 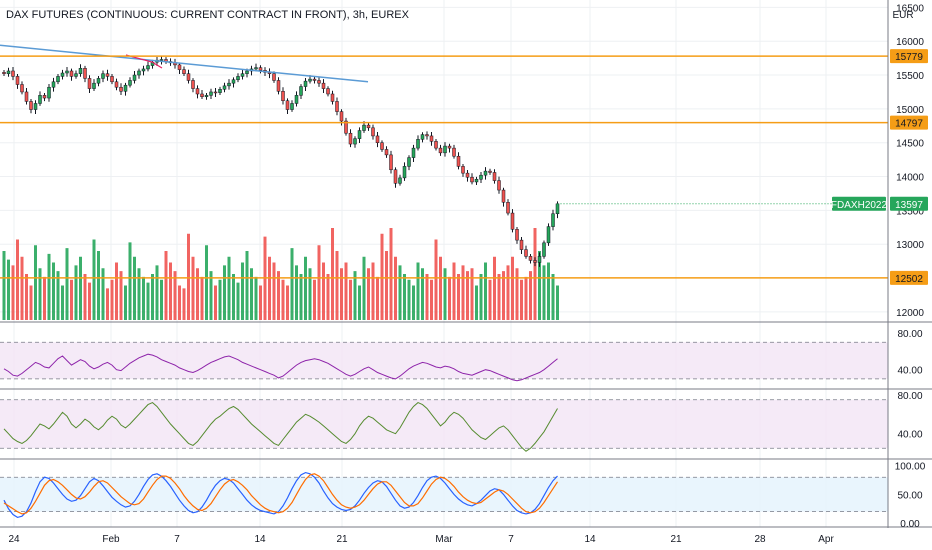 What do you see at coordinates (910, 178) in the screenshot?
I see `price-tick-label: 14000` at bounding box center [910, 178].